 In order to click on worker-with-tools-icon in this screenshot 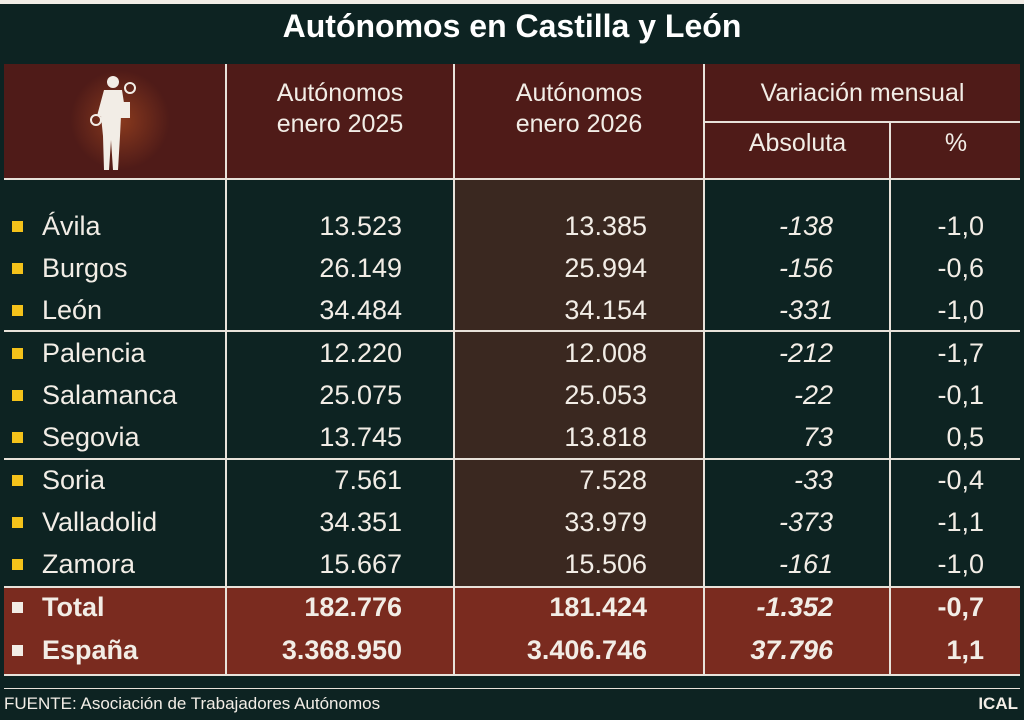, I will do `click(120, 120)`.